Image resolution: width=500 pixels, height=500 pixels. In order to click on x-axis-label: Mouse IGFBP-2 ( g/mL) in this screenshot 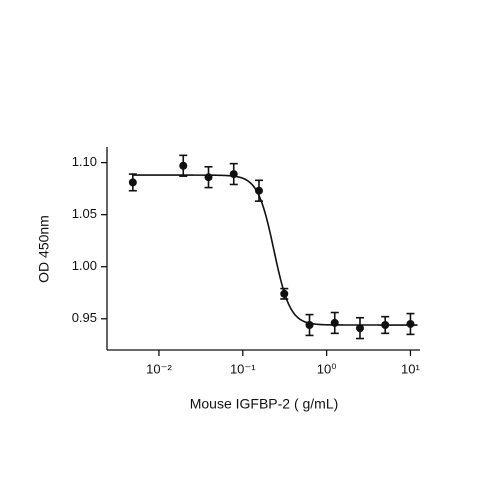, I will do `click(264, 404)`.